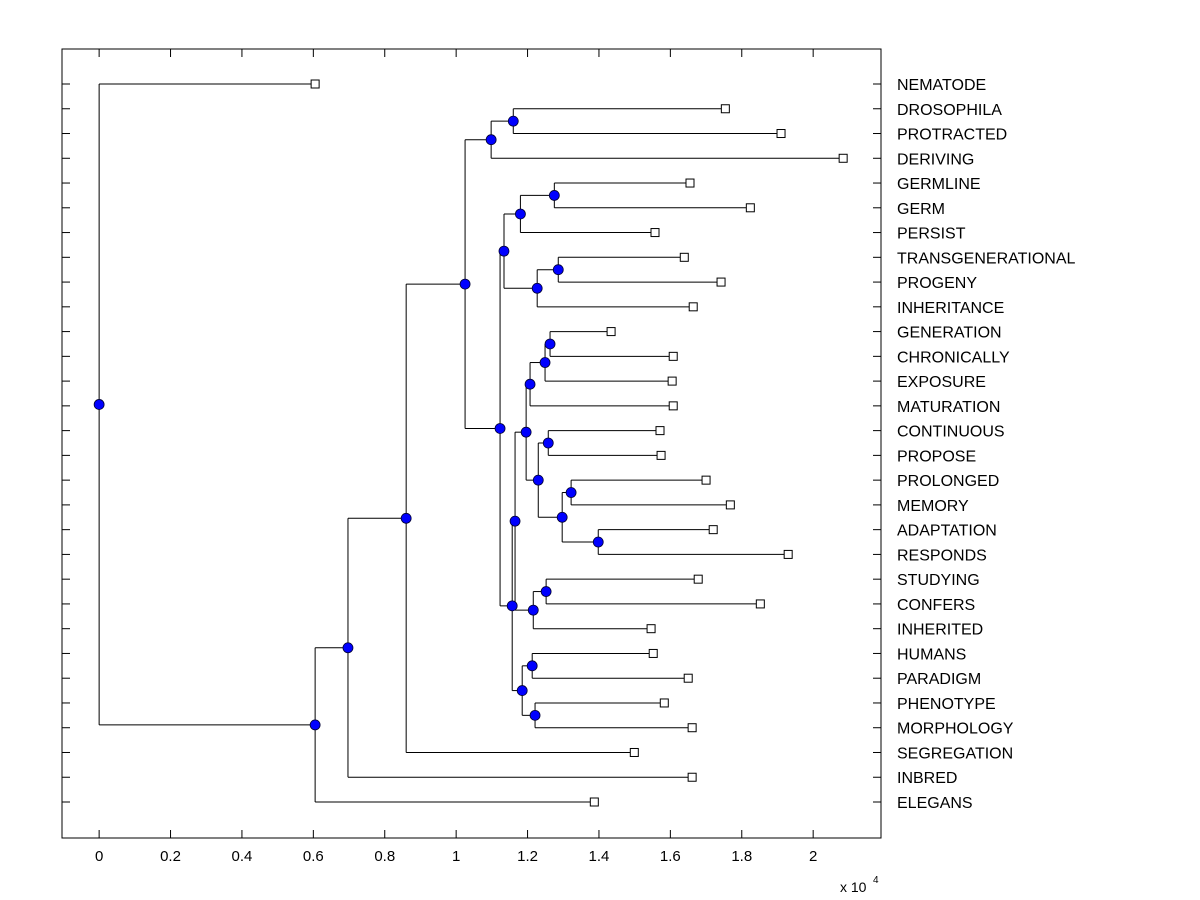  I want to click on x-tick-label: 1.6, so click(670, 856).